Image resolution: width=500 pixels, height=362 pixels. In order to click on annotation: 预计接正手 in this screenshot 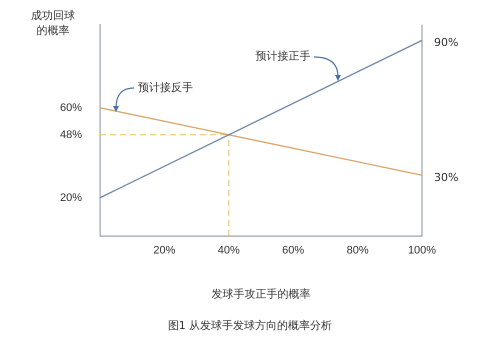, I will do `click(282, 56)`.